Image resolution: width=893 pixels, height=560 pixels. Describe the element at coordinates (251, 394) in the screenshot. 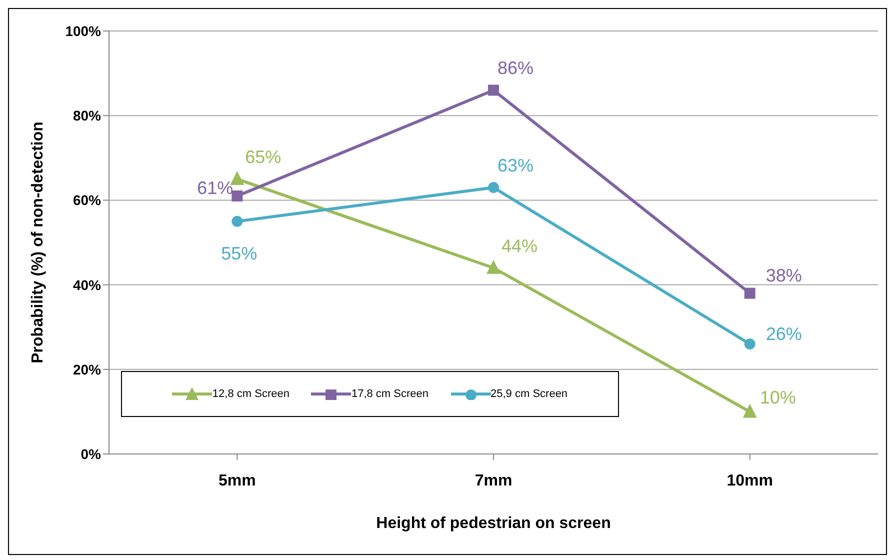

I see `legend-label: 12,8 cm Screen` at that location.